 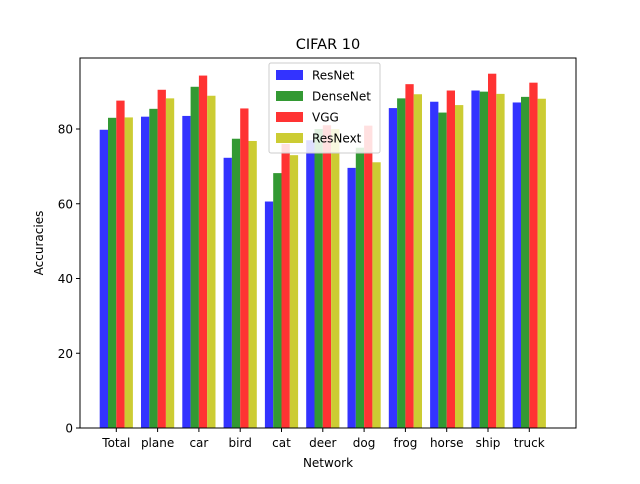 What do you see at coordinates (488, 443) in the screenshot?
I see `x-tick-label-ship: ship` at bounding box center [488, 443].